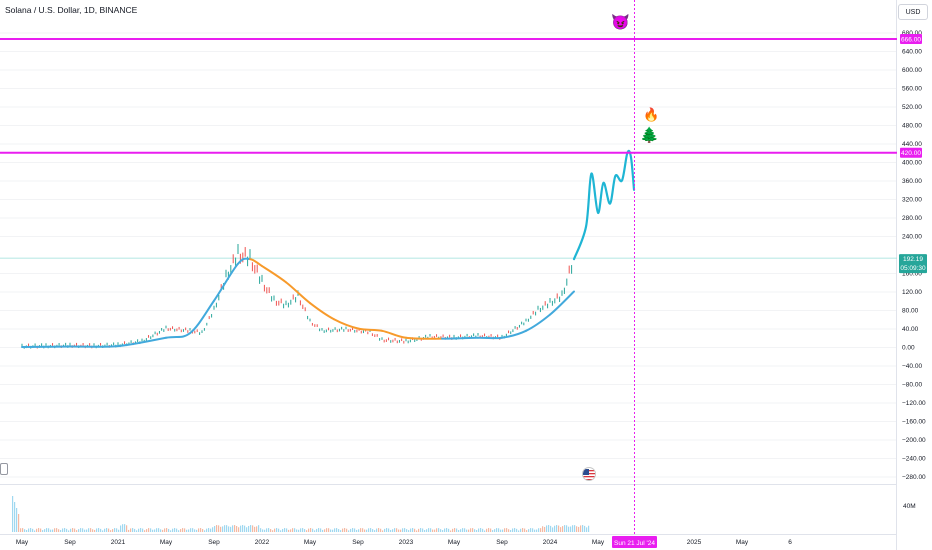  What do you see at coordinates (914, 403) in the screenshot?
I see `price-tick-label: −120.00` at bounding box center [914, 403].